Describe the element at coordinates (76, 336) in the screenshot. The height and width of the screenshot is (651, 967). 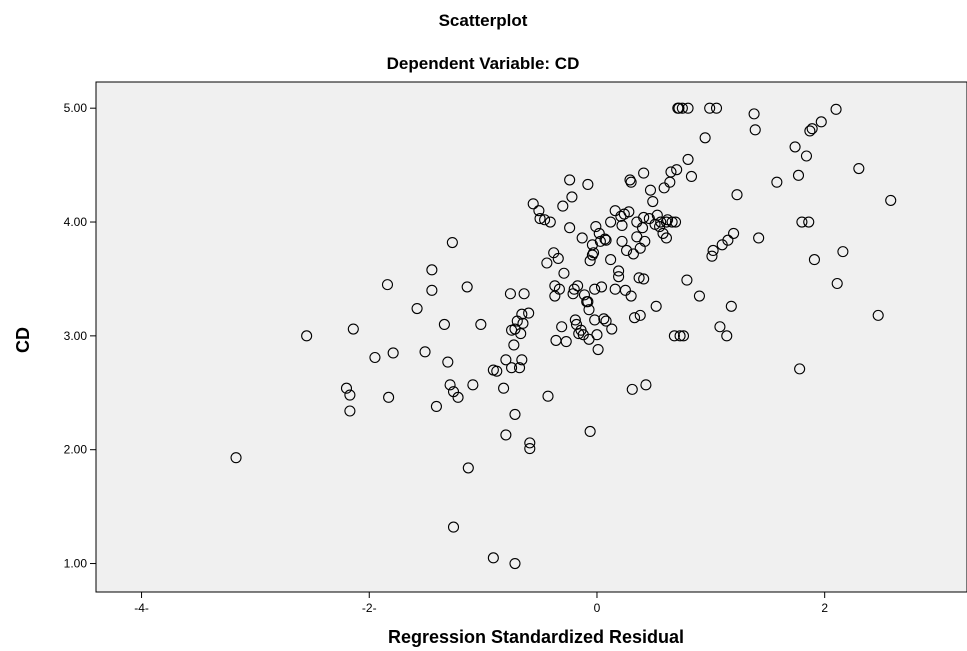
I see `y-tick-label: 3.00` at that location.